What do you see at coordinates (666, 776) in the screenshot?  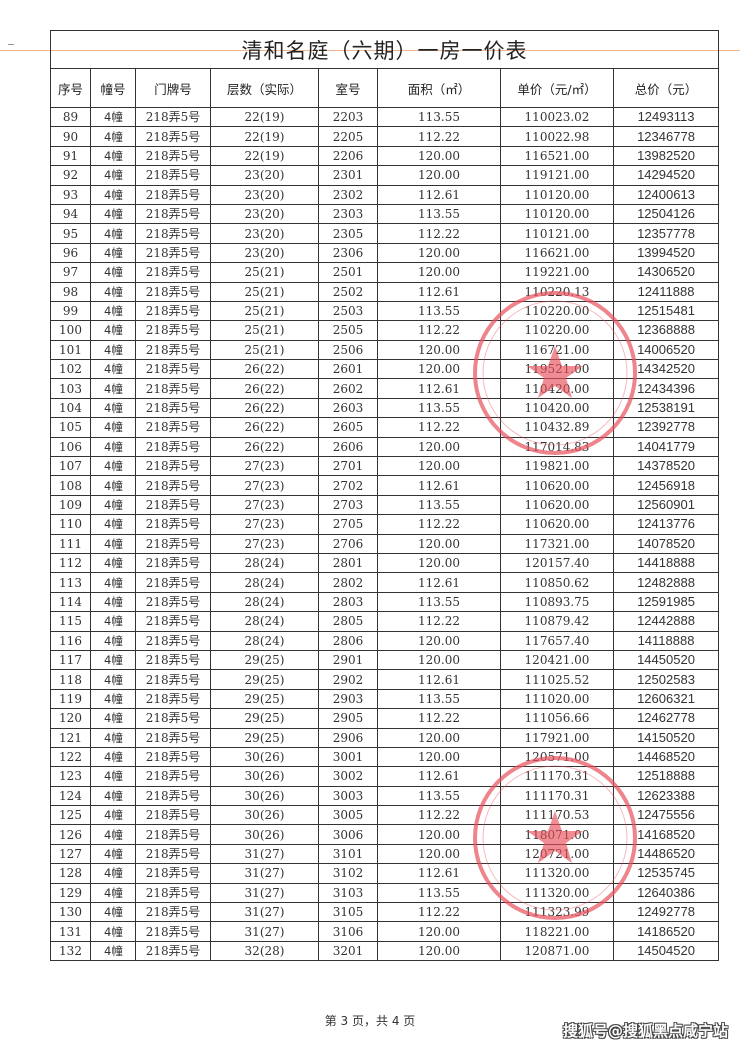 I see `cell-total-price: 12518888` at bounding box center [666, 776].